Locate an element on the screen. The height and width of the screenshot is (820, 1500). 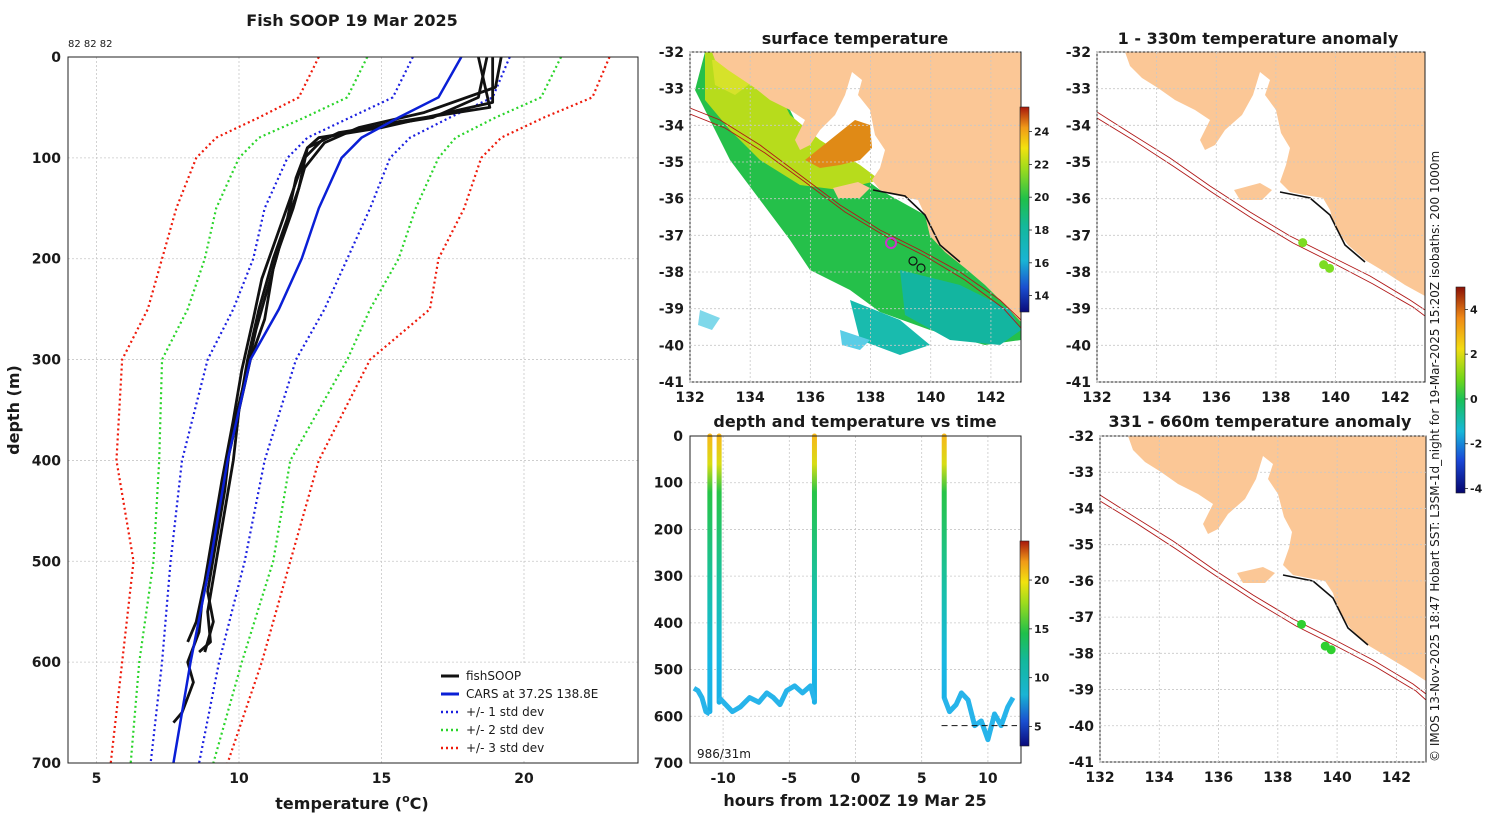
sst-xtick: 132 is located at coordinates (689, 398).